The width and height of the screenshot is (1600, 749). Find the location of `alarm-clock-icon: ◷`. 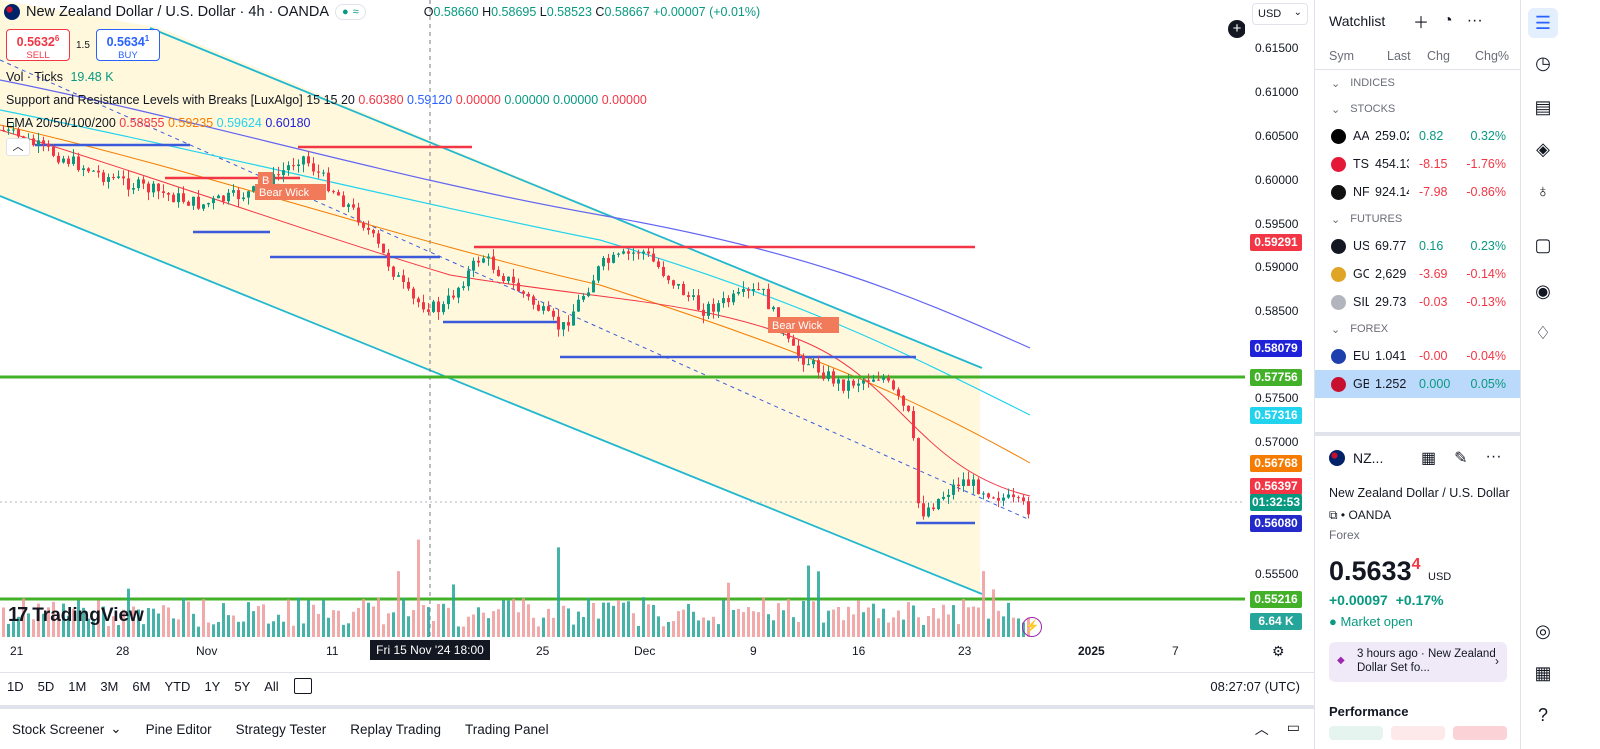

alarm-clock-icon: ◷ is located at coordinates (1543, 63).